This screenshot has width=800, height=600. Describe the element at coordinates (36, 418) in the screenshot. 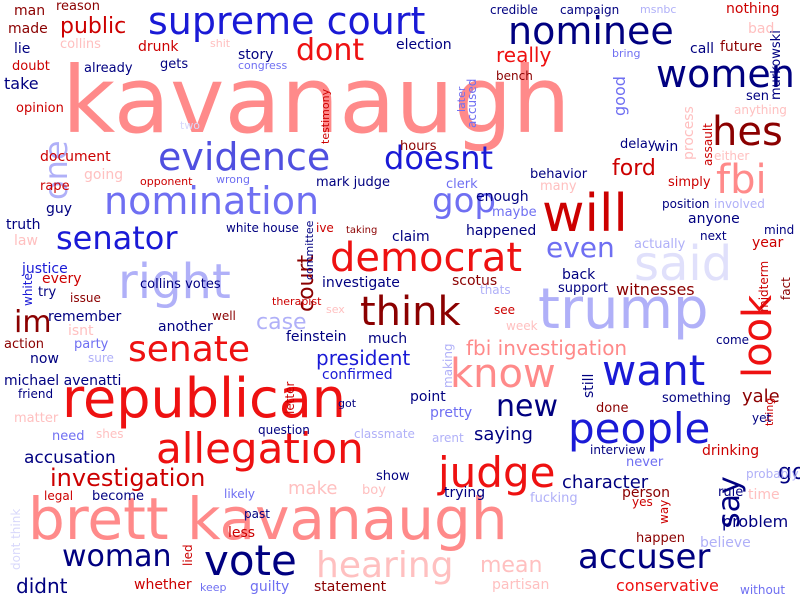

I see `word-matter: matter` at that location.